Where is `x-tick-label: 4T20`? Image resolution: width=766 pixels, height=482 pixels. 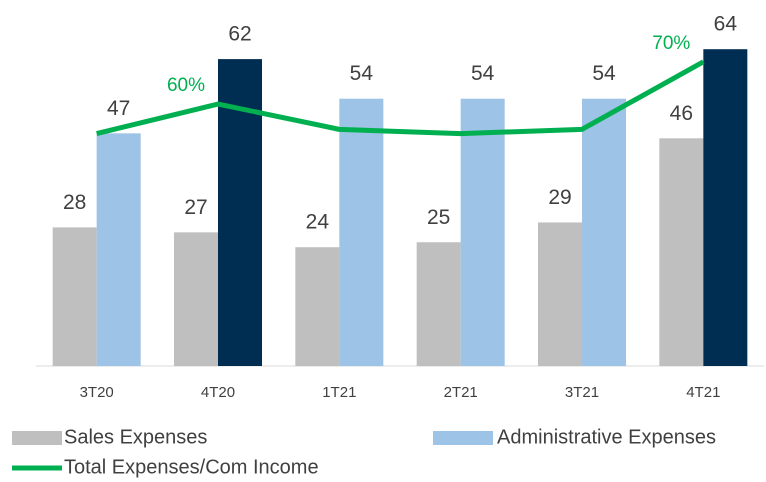
x-tick-label: 4T20 is located at coordinates (218, 392).